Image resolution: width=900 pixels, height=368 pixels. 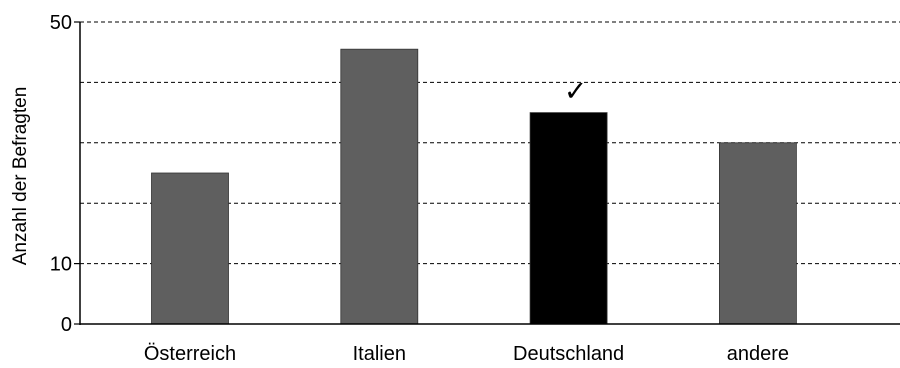 I want to click on category-labels: Österreich Italien Deutschland andere, so click(x=466, y=354).